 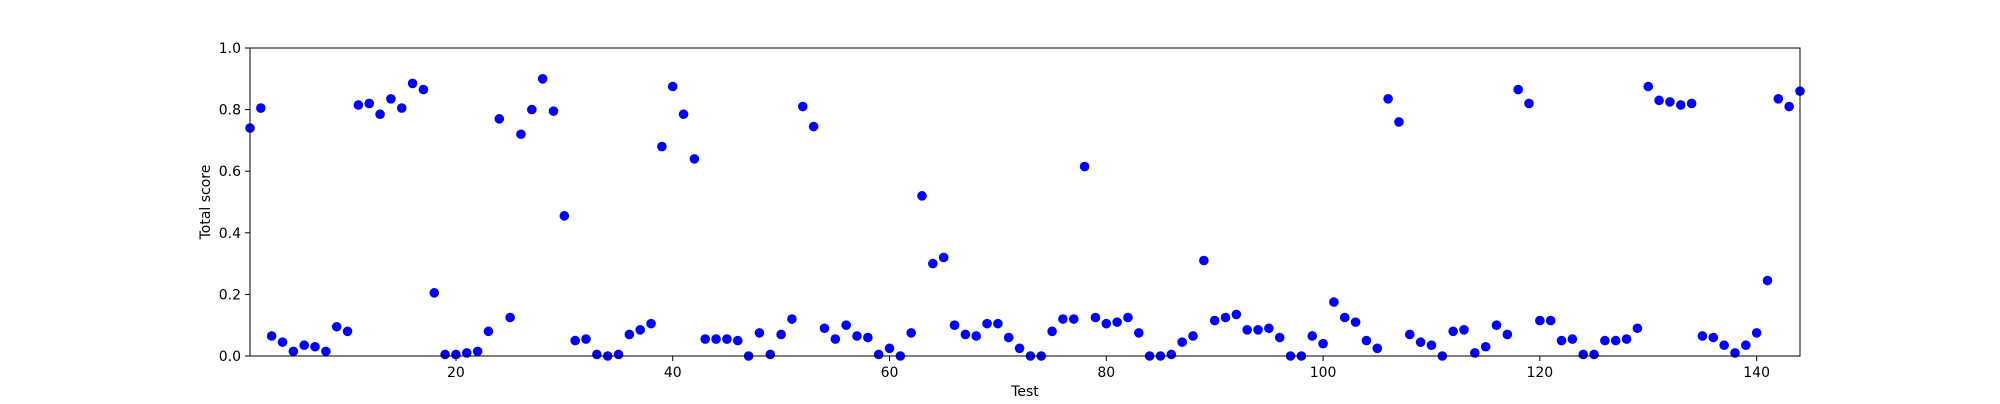 What do you see at coordinates (1024, 392) in the screenshot?
I see `x-axis-label: Test` at bounding box center [1024, 392].